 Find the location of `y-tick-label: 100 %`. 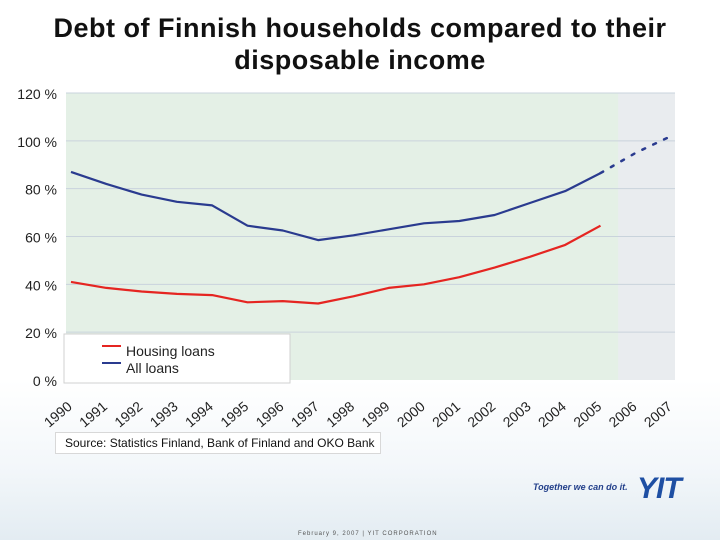

y-tick-label: 100 % is located at coordinates (37, 142).